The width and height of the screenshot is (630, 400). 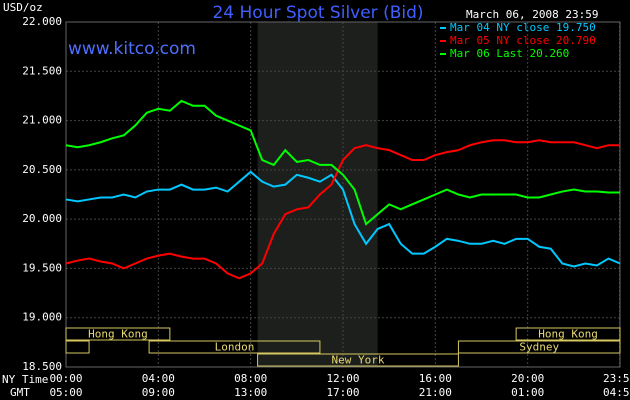 What do you see at coordinates (25, 379) in the screenshot?
I see `x-axis-label: NY Time` at bounding box center [25, 379].